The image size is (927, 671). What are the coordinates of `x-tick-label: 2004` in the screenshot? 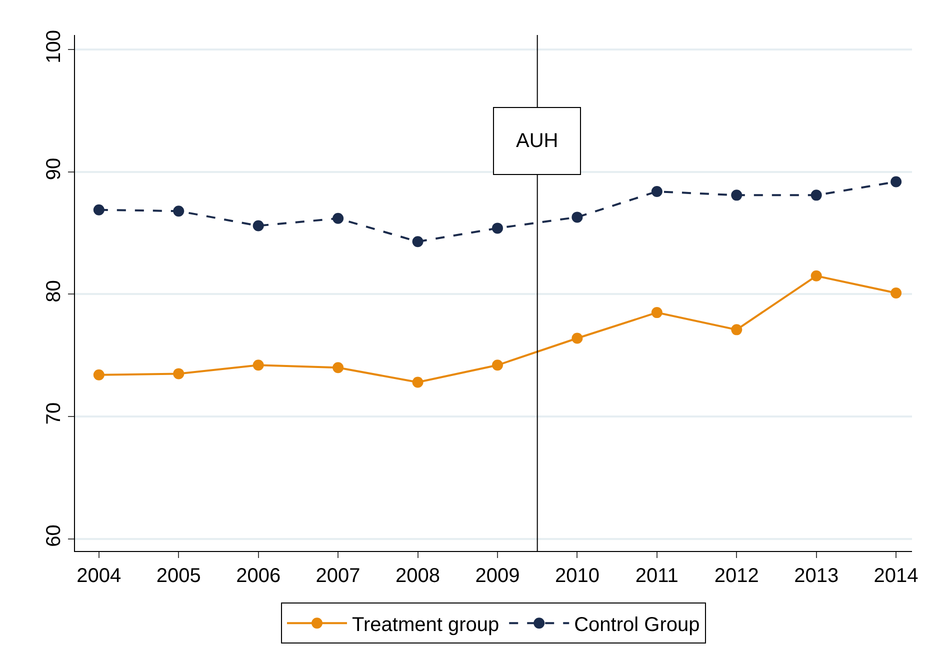 It's located at (99, 576).